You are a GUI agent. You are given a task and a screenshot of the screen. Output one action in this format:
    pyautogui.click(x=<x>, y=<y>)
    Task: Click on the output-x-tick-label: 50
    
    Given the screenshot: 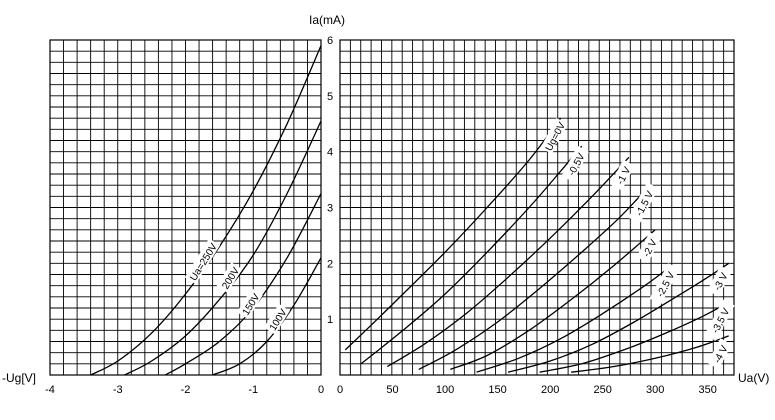 What is the action you would take?
    pyautogui.click(x=392, y=390)
    